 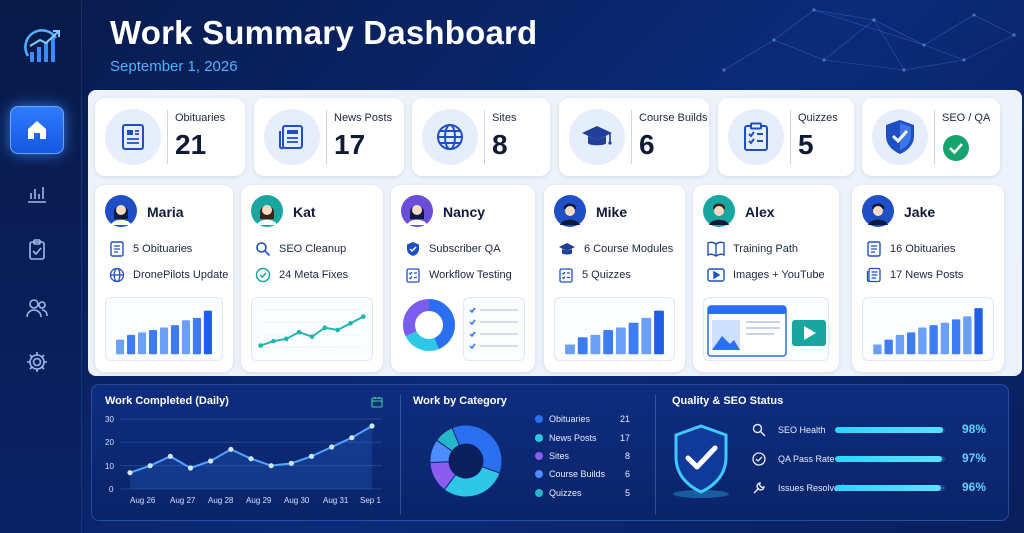 I want to click on stat-value: 17, so click(x=350, y=144).